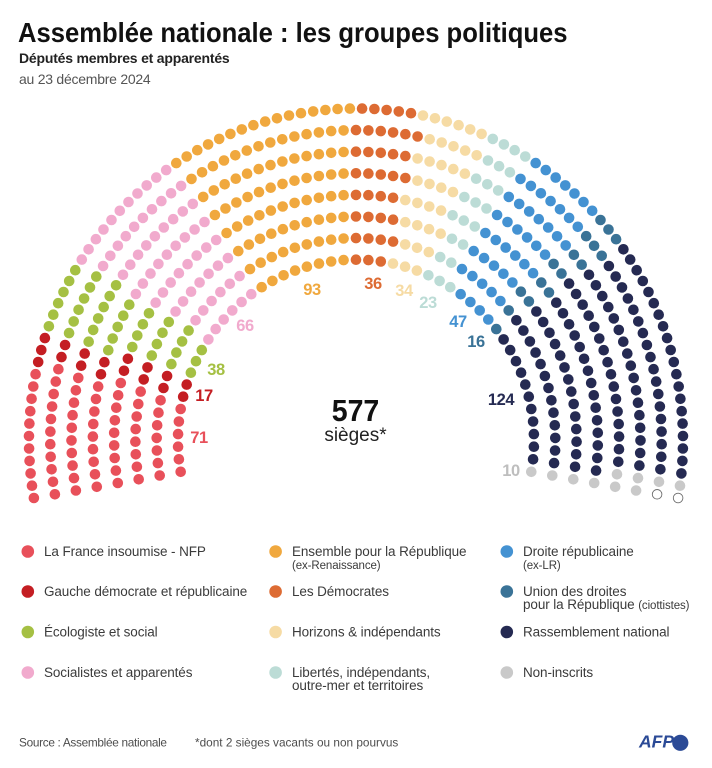 Image resolution: width=712 pixels, height=768 pixels. Describe the element at coordinates (578, 551) in the screenshot. I see `svg-text: Droite républicaine` at that location.